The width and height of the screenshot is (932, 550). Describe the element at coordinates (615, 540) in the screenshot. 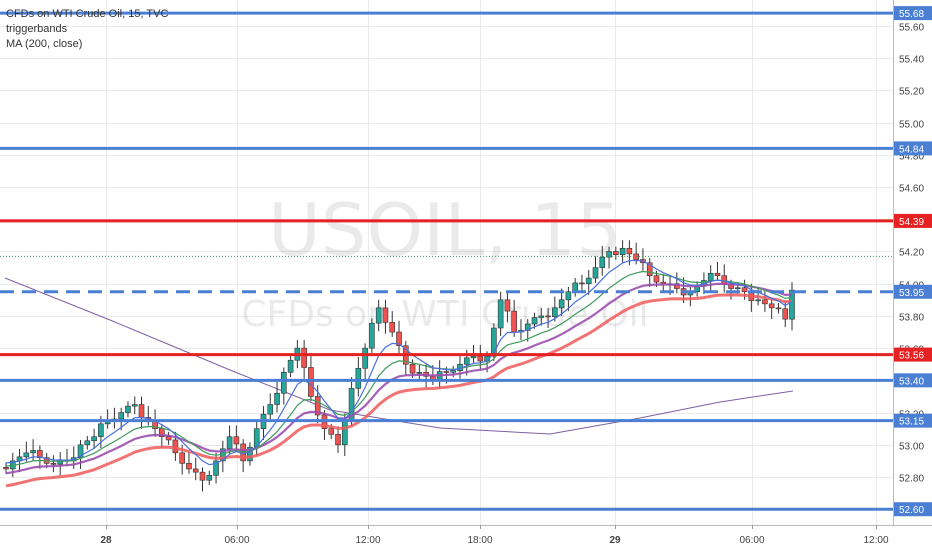

I see `x-tick-label: 29` at that location.